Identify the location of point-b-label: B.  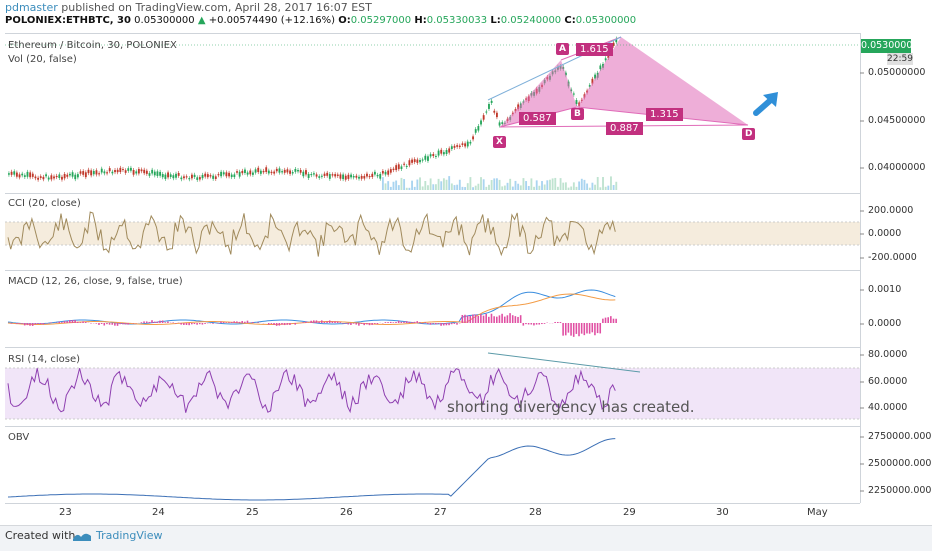
(577, 114).